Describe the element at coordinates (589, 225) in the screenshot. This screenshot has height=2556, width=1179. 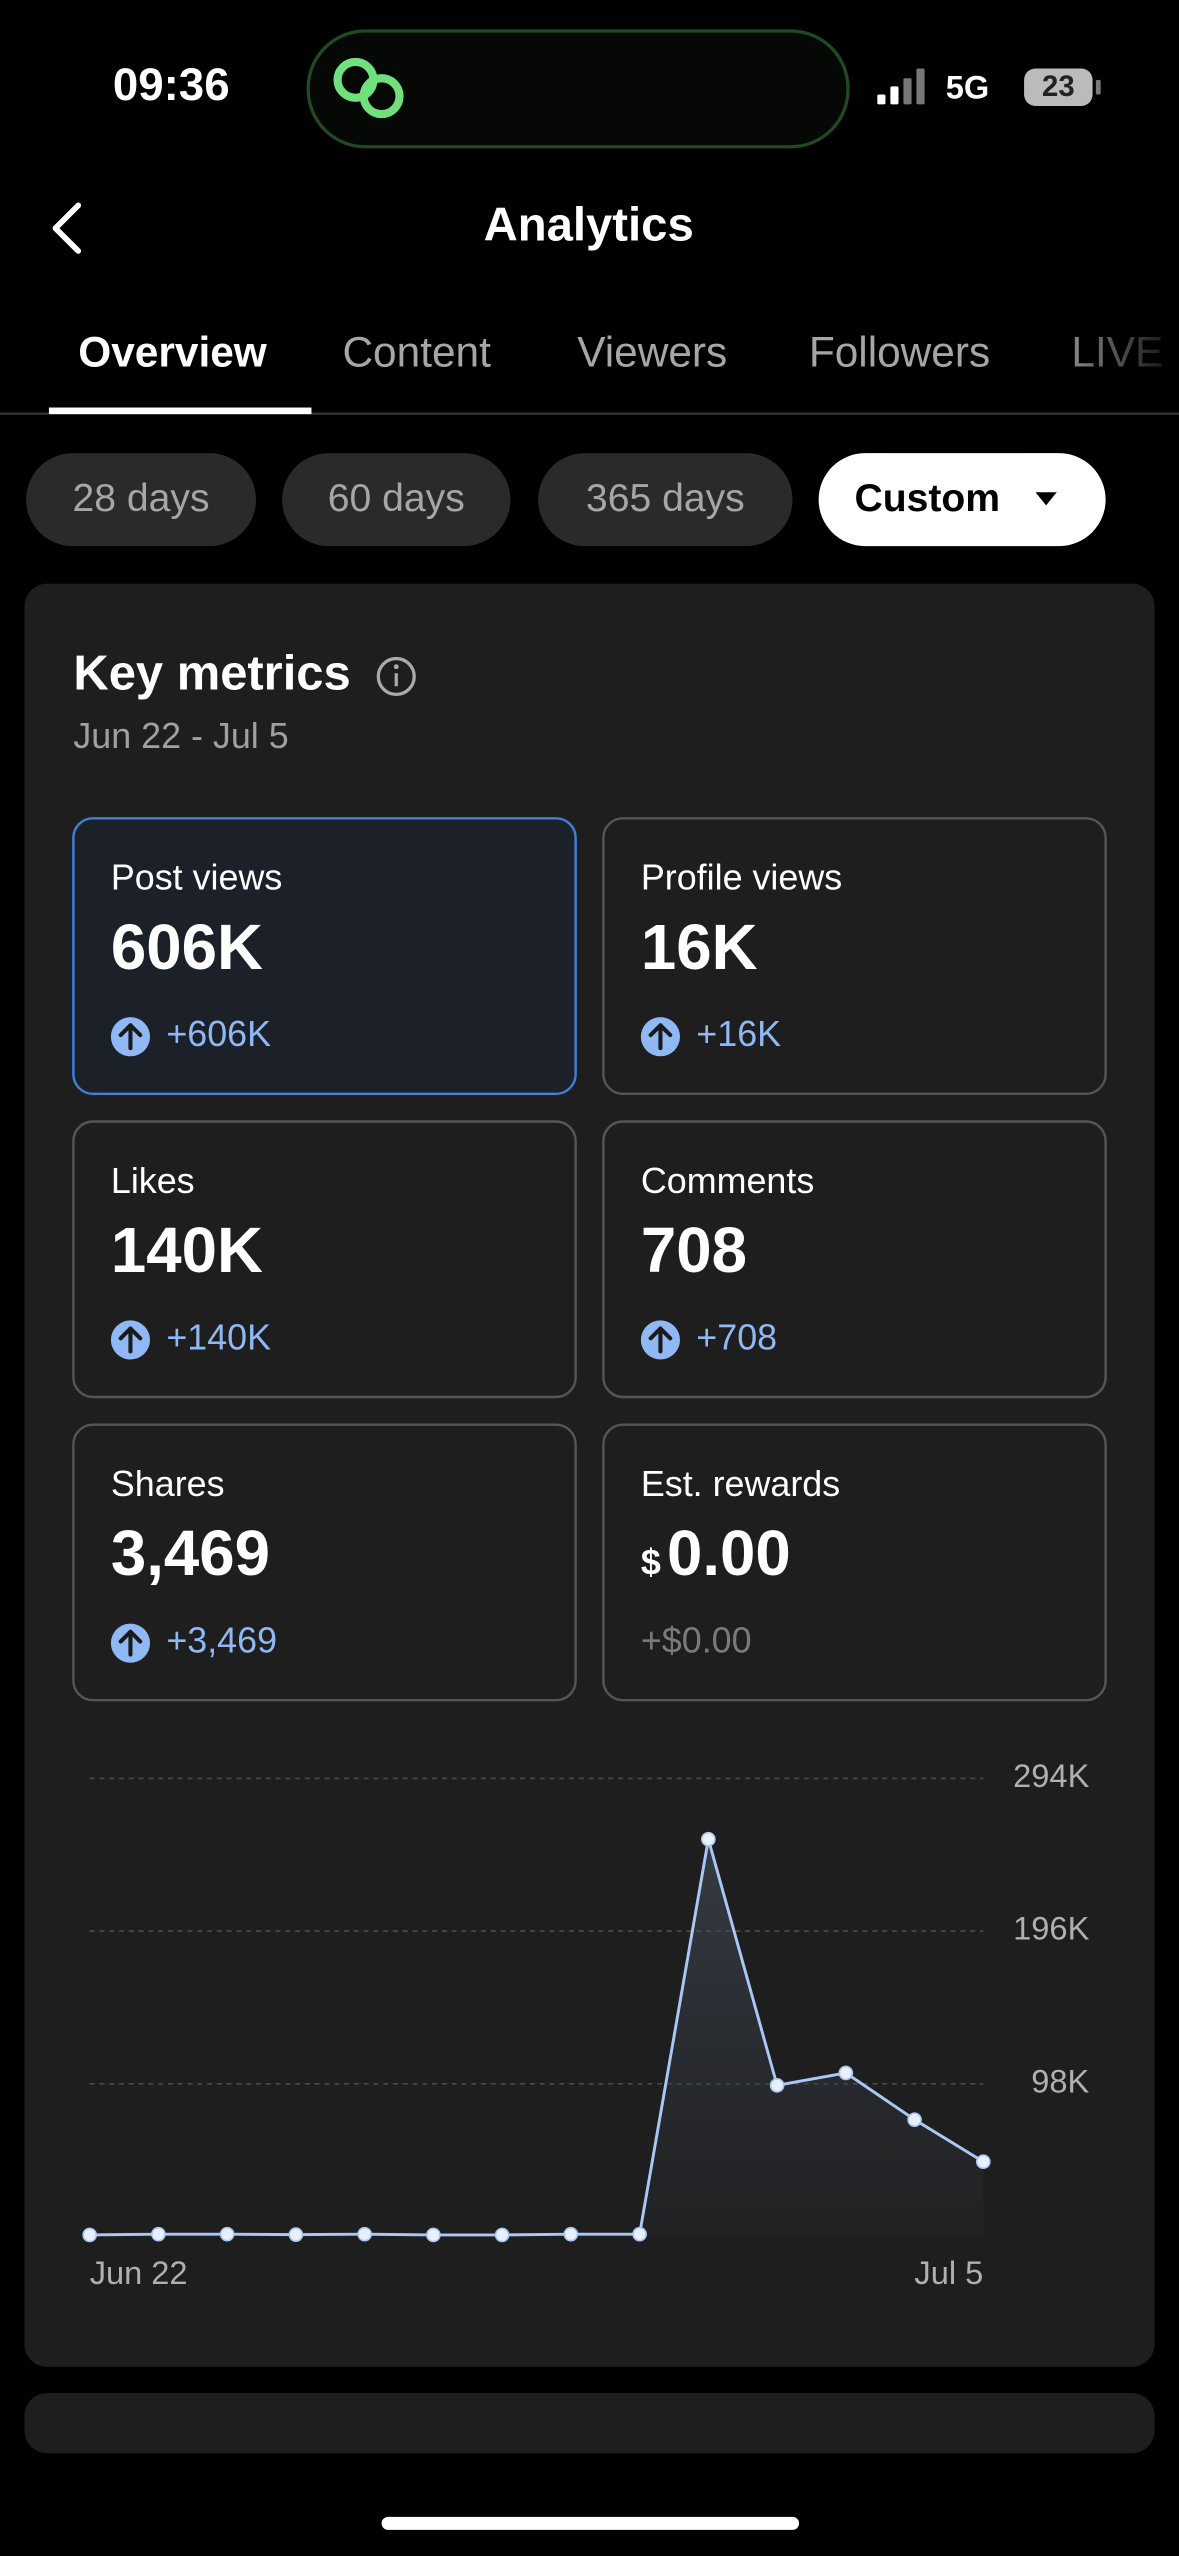
I see `page-title: Analytics` at that location.